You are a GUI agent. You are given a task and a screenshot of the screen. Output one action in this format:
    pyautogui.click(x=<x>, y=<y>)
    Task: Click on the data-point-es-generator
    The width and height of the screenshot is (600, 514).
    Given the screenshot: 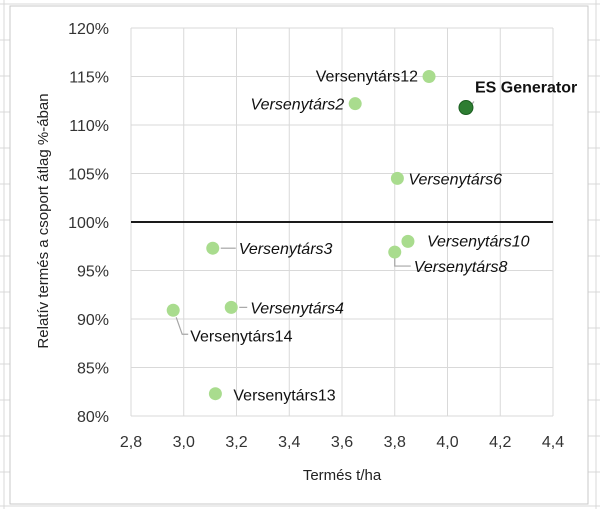 What is the action you would take?
    pyautogui.click(x=466, y=108)
    